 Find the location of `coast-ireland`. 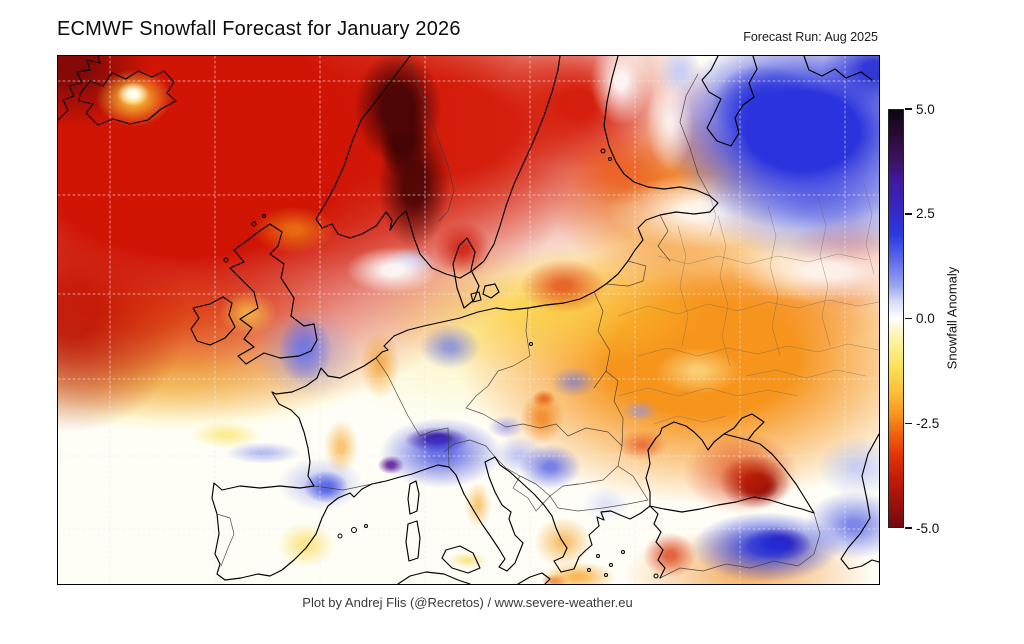

coast-ireland is located at coordinates (213, 321).